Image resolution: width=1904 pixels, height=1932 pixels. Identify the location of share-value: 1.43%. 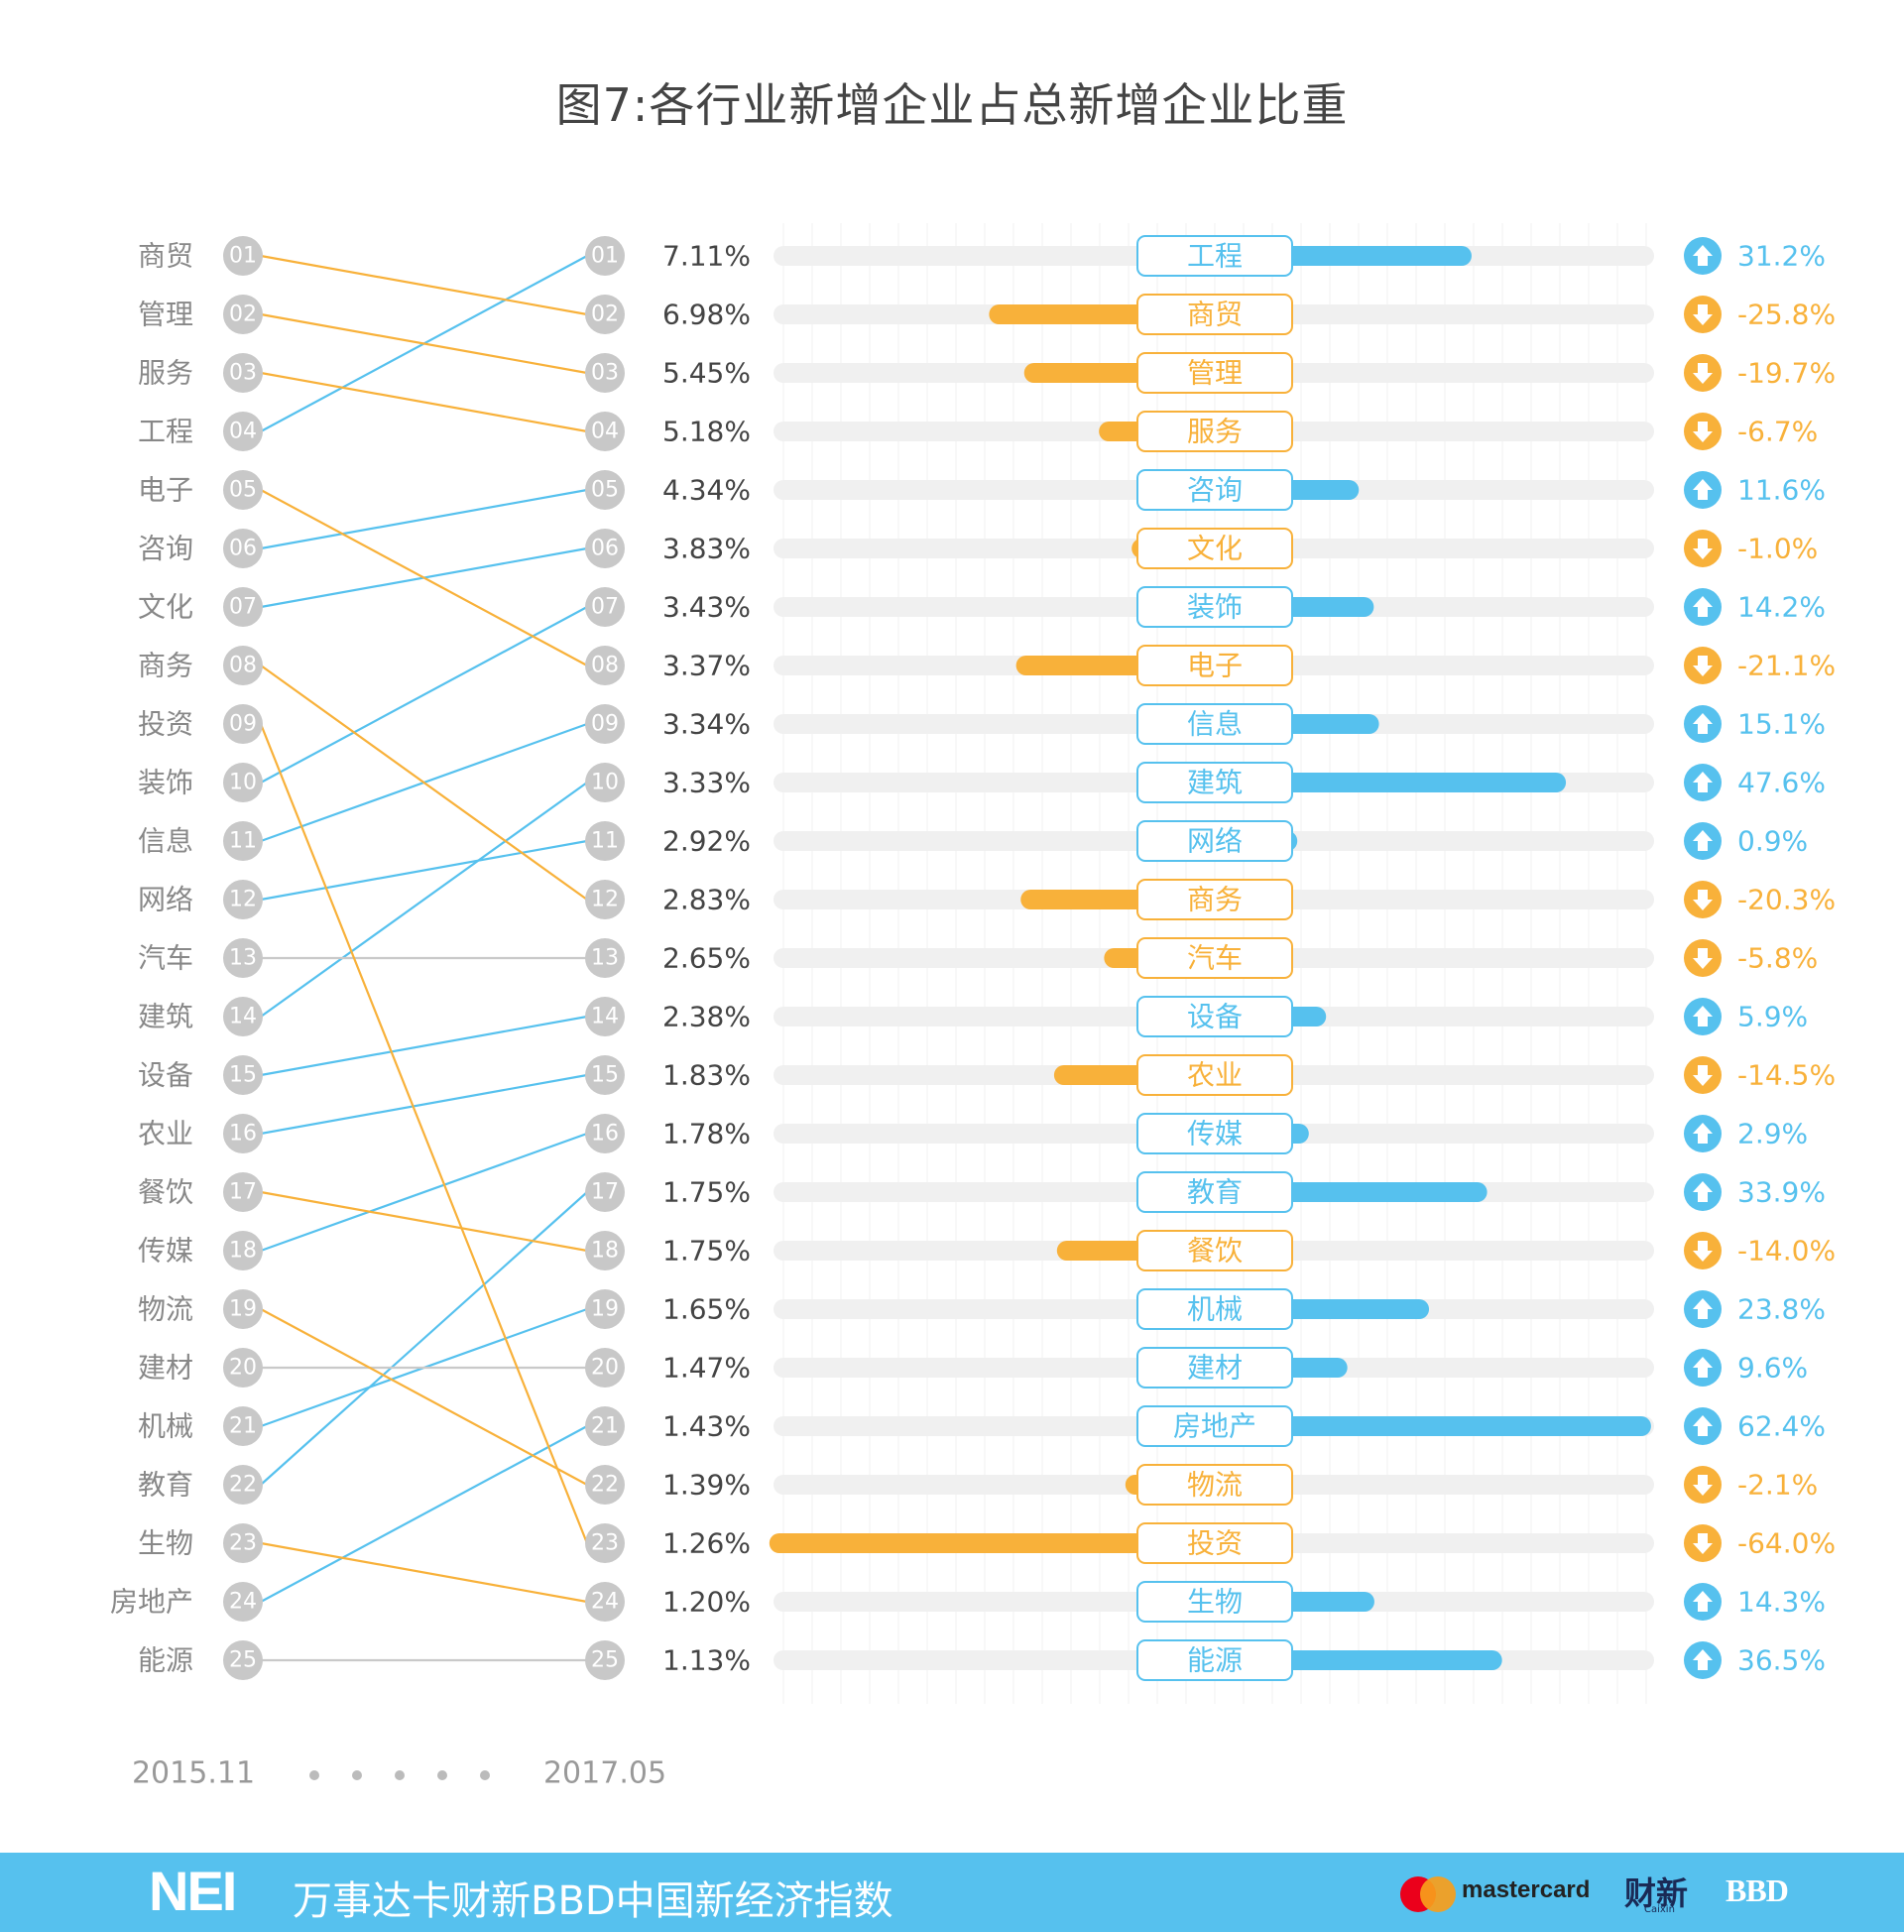
(706, 1426).